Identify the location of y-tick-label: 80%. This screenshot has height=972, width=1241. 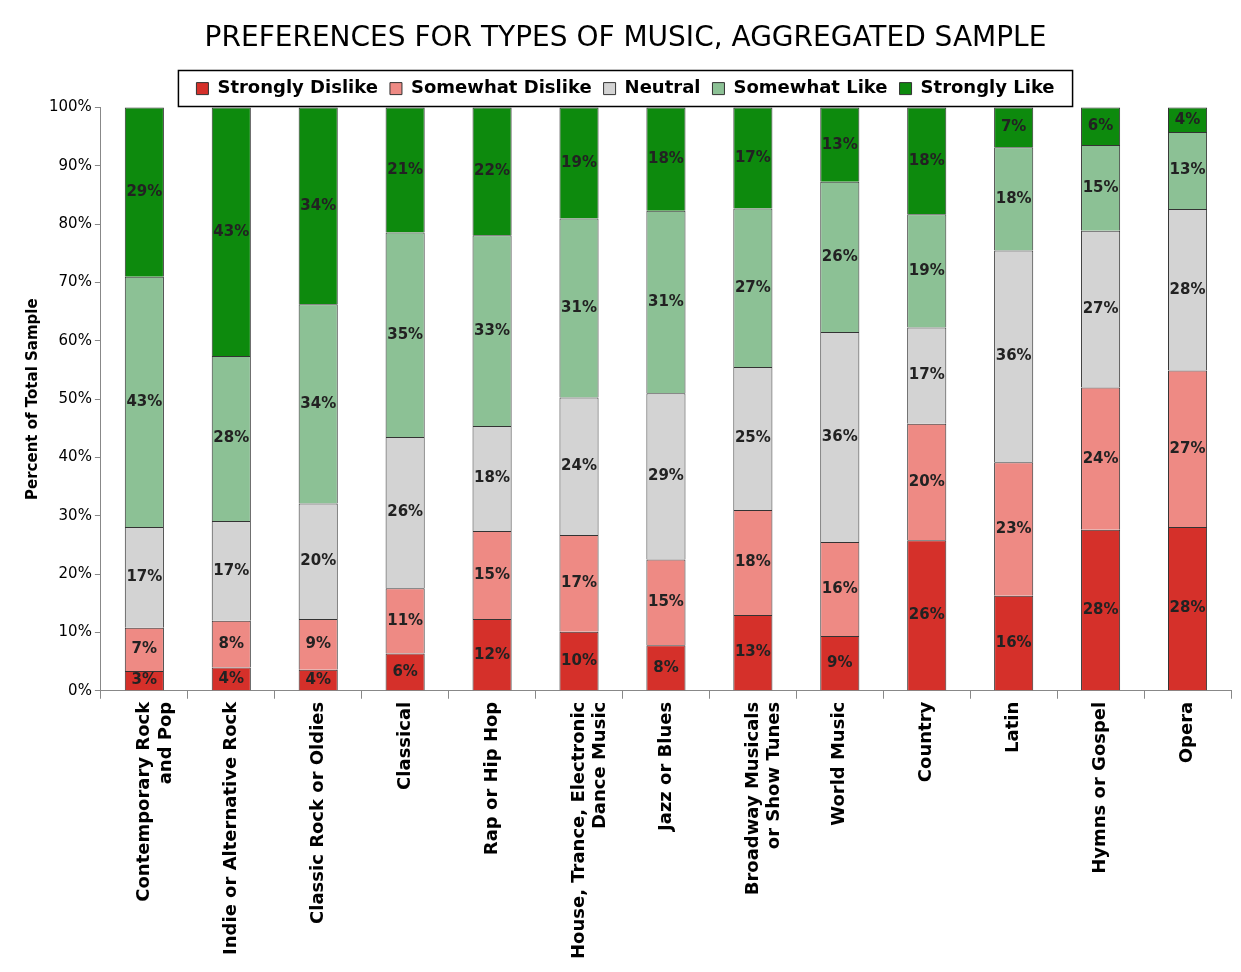
(75, 223).